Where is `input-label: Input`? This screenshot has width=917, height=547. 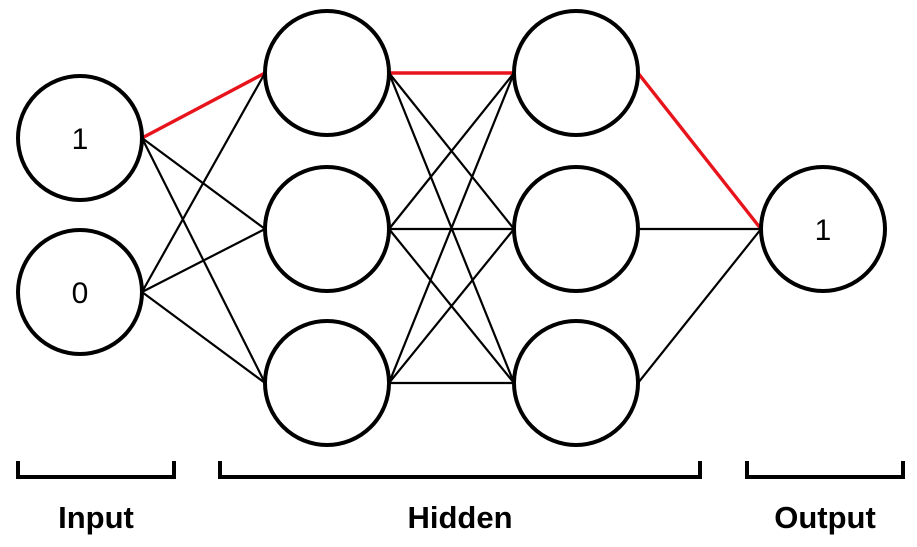 input-label: Input is located at coordinates (96, 517).